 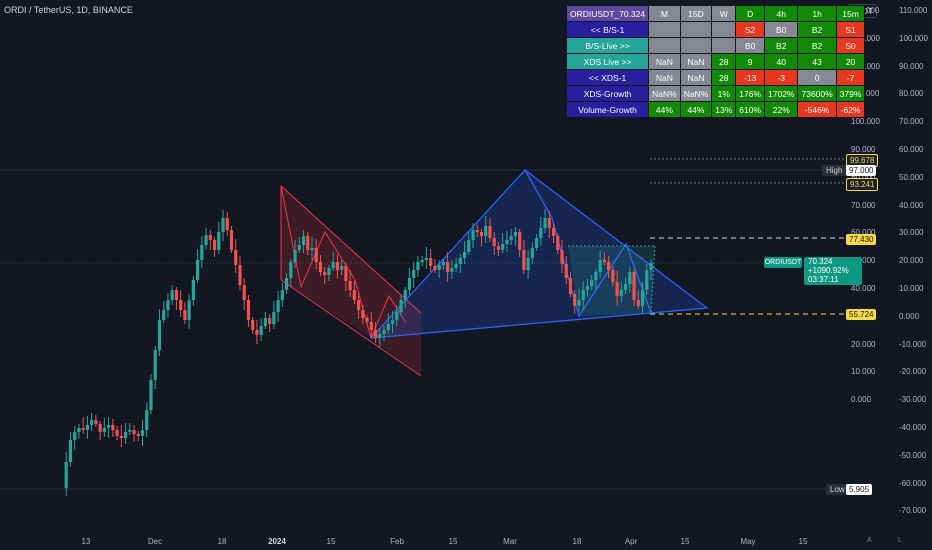 What do you see at coordinates (863, 178) in the screenshot?
I see `left-axis-tick: 80.000` at bounding box center [863, 178].